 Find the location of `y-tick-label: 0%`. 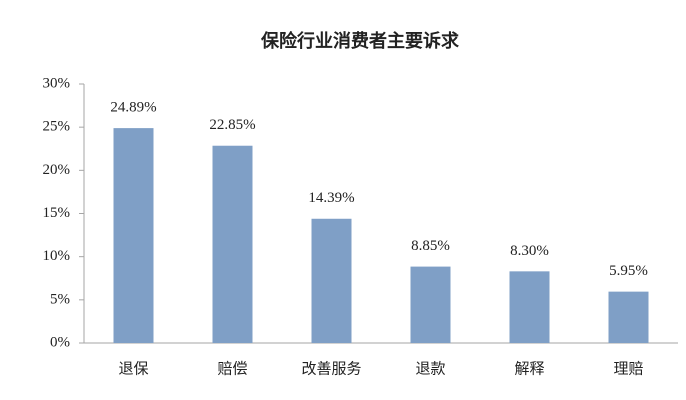

y-tick-label: 0% is located at coordinates (60, 342).